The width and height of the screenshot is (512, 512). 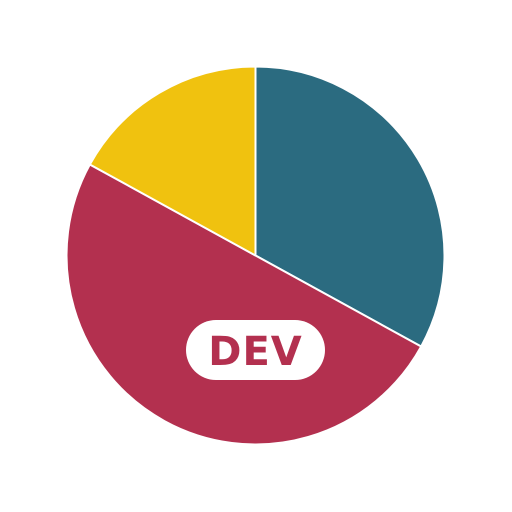 I want to click on dev-badge-background, so click(x=255, y=350).